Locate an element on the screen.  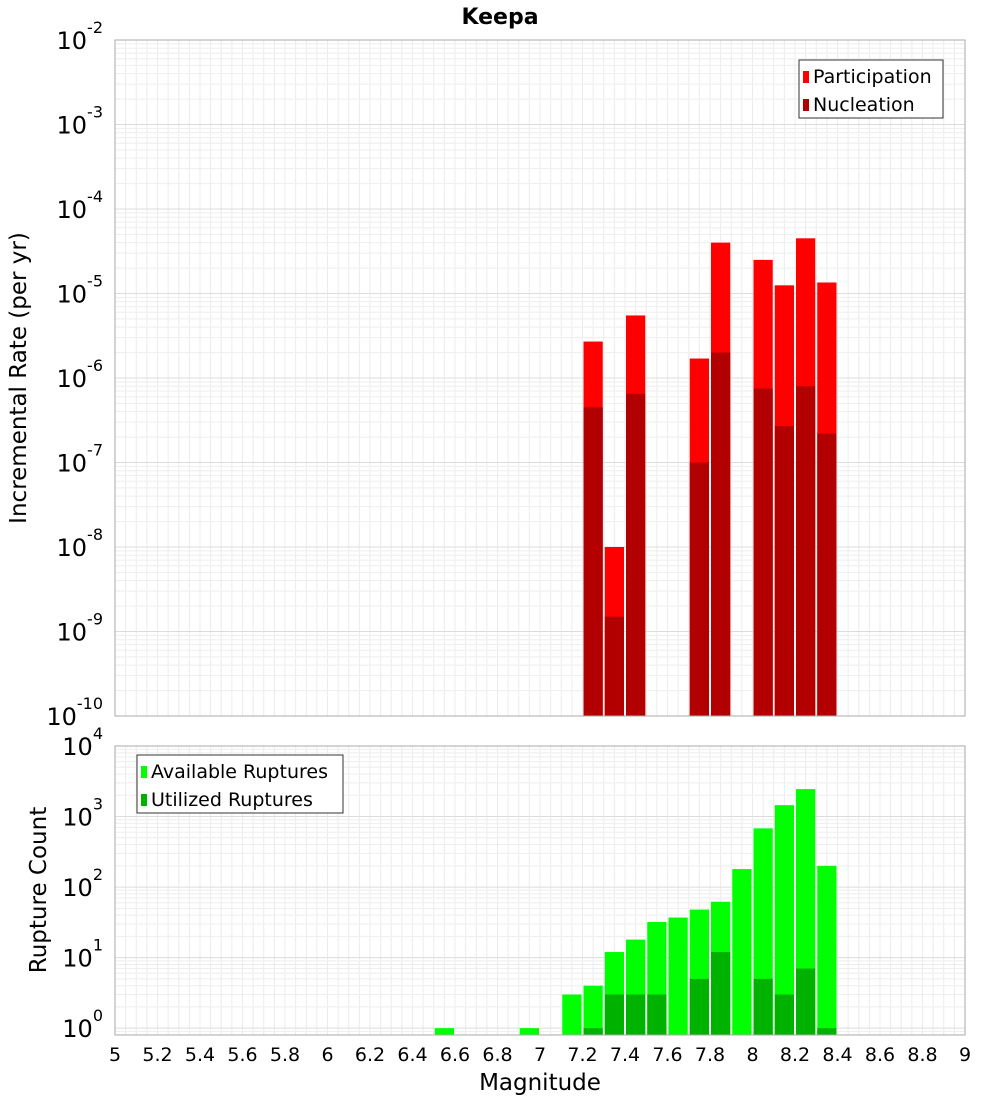
x-tick-label: 8.8 is located at coordinates (922, 1055).